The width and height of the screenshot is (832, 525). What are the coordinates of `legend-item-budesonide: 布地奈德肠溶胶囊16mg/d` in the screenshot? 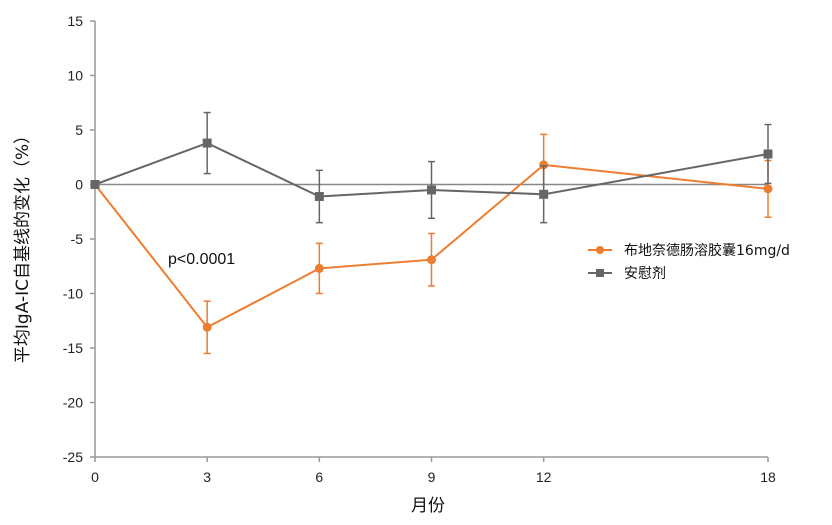 It's located at (689, 250).